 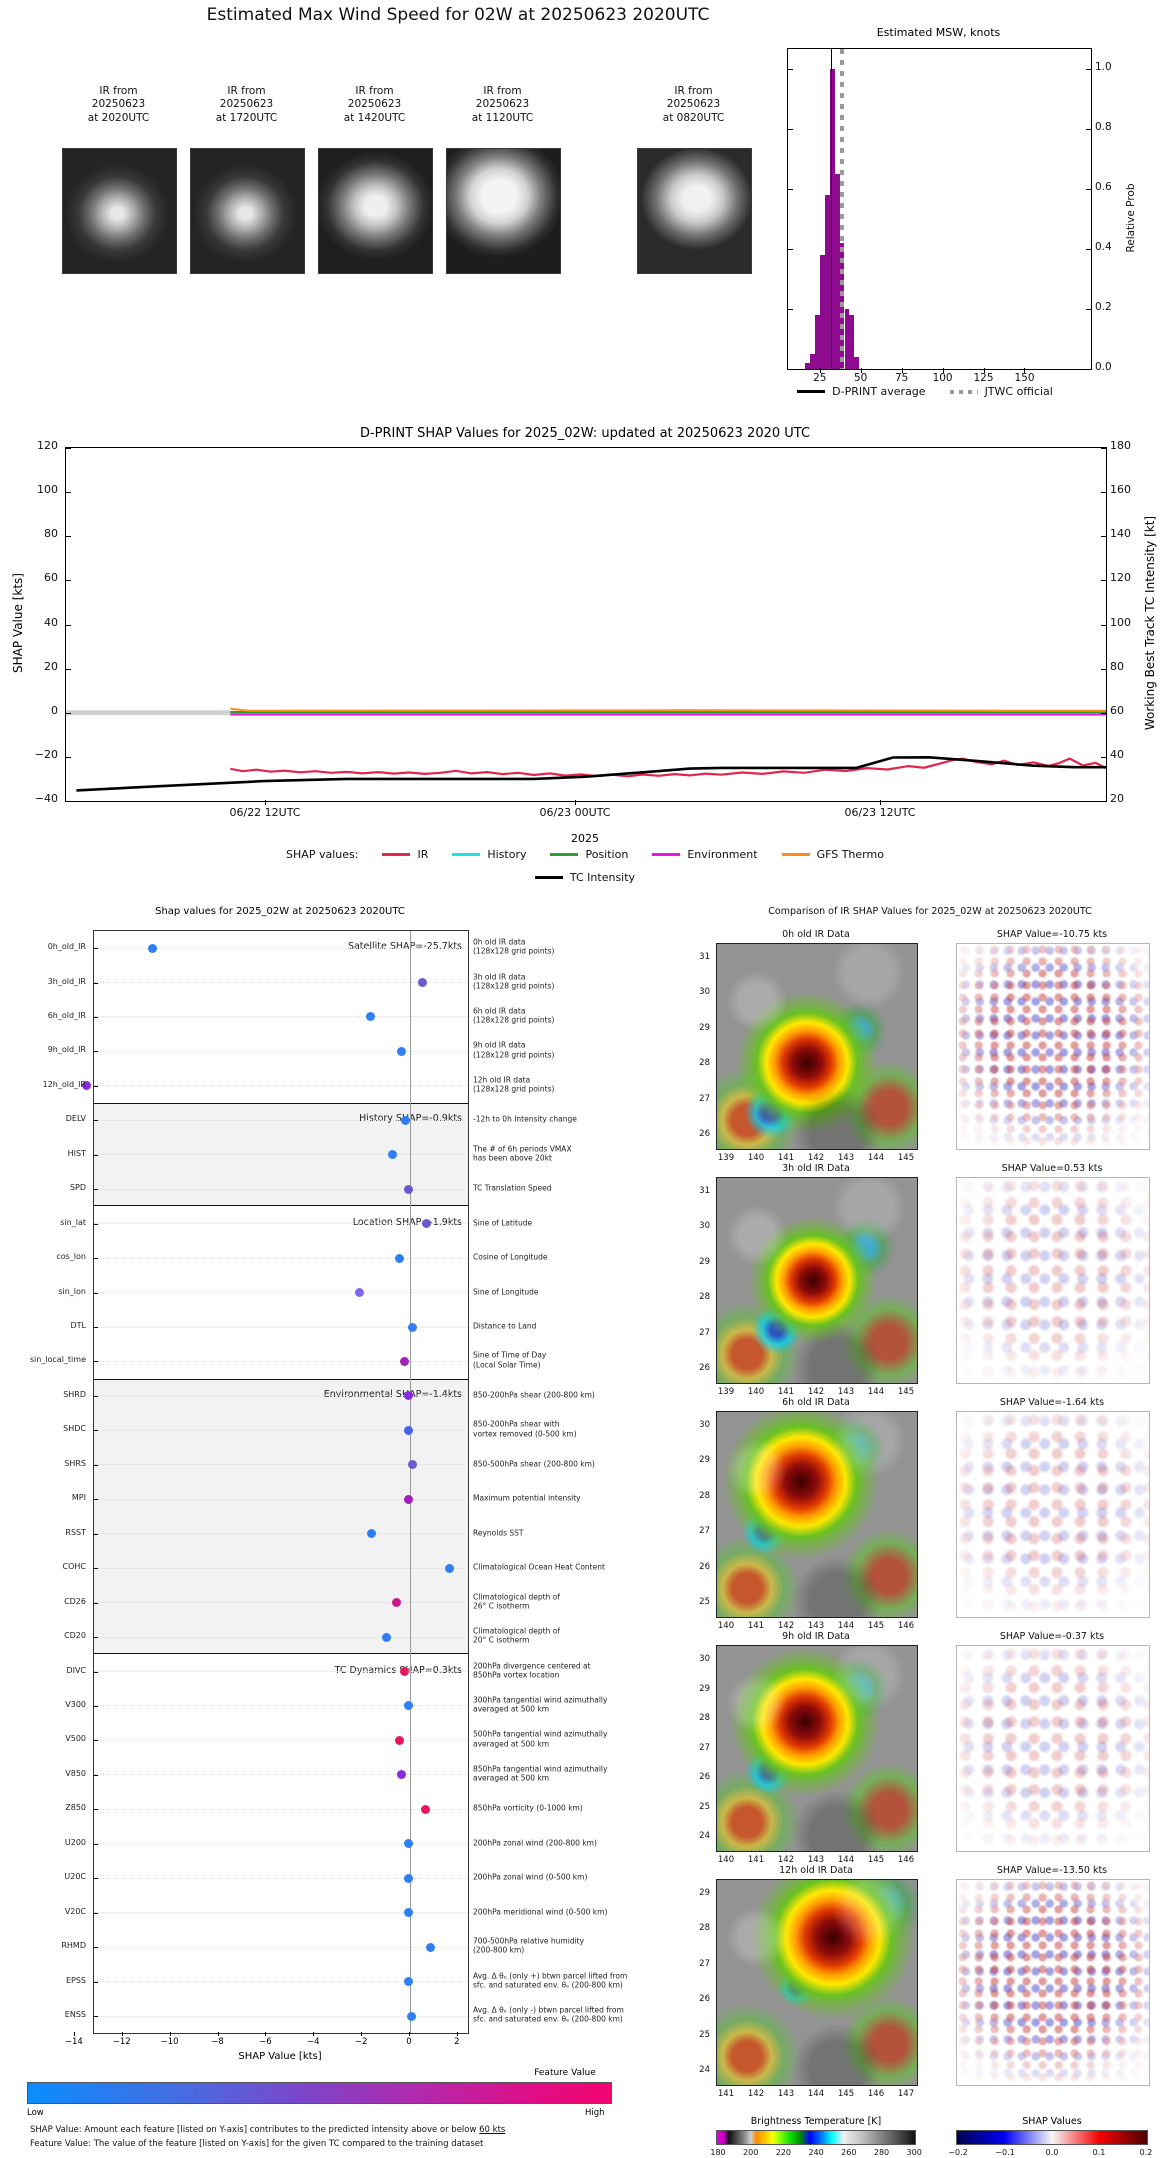 What do you see at coordinates (906, 1626) in the screenshot?
I see `lon-tick-label: 146` at bounding box center [906, 1626].